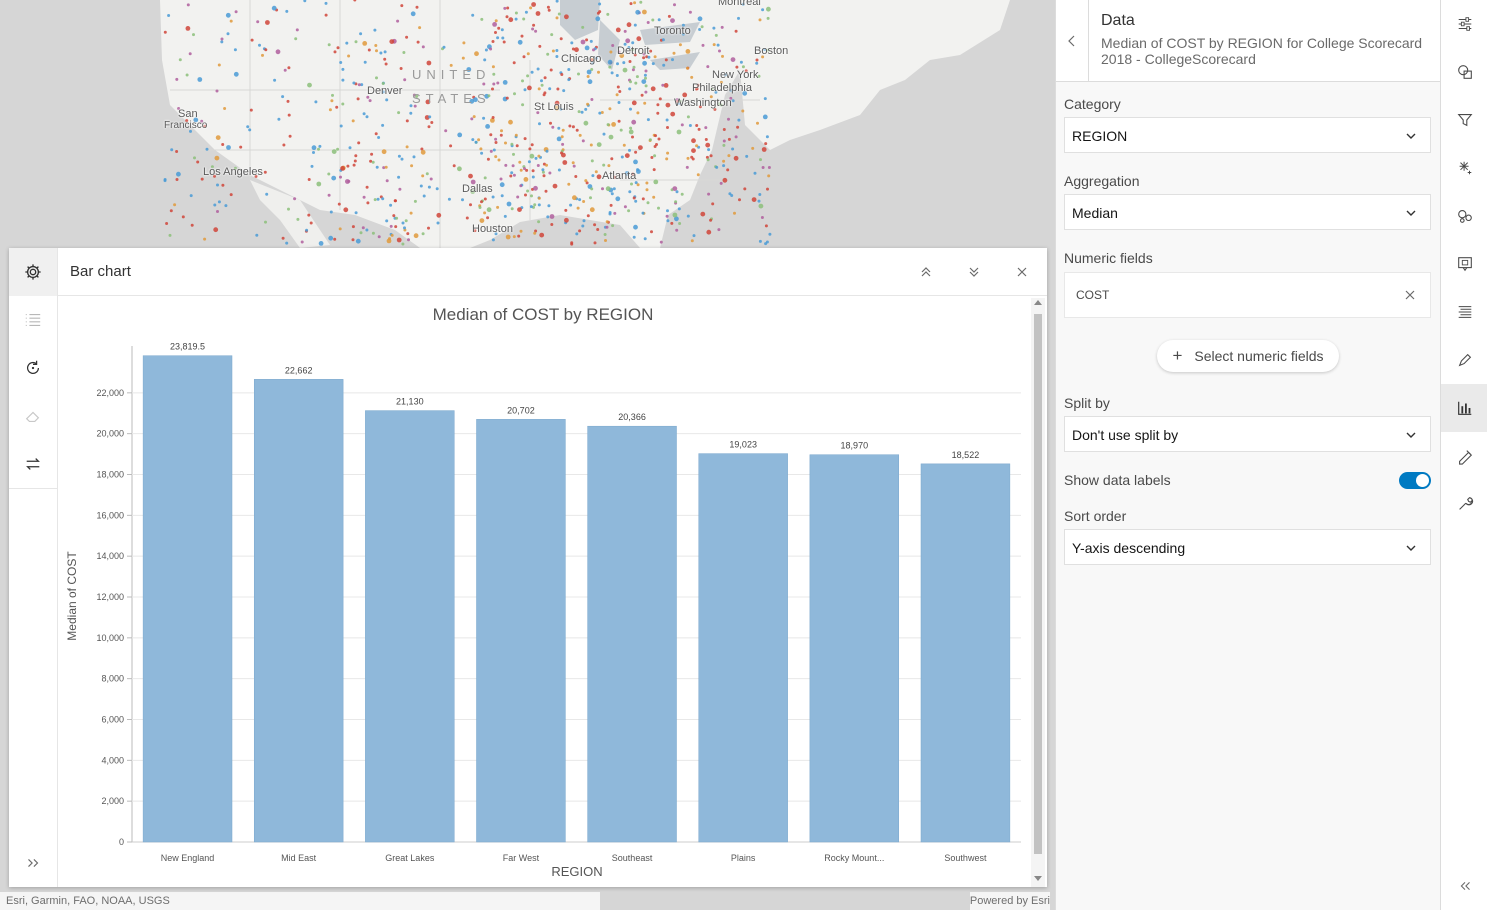 This screenshot has height=910, width=1487. I want to click on chart-list-button, so click(33, 320).